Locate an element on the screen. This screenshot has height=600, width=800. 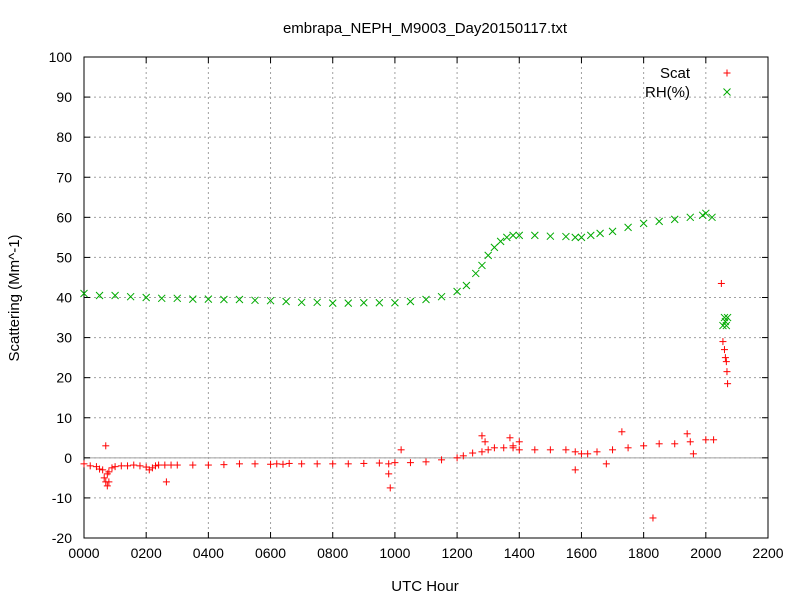
legend: Scat RH(%) is located at coordinates (688, 83).